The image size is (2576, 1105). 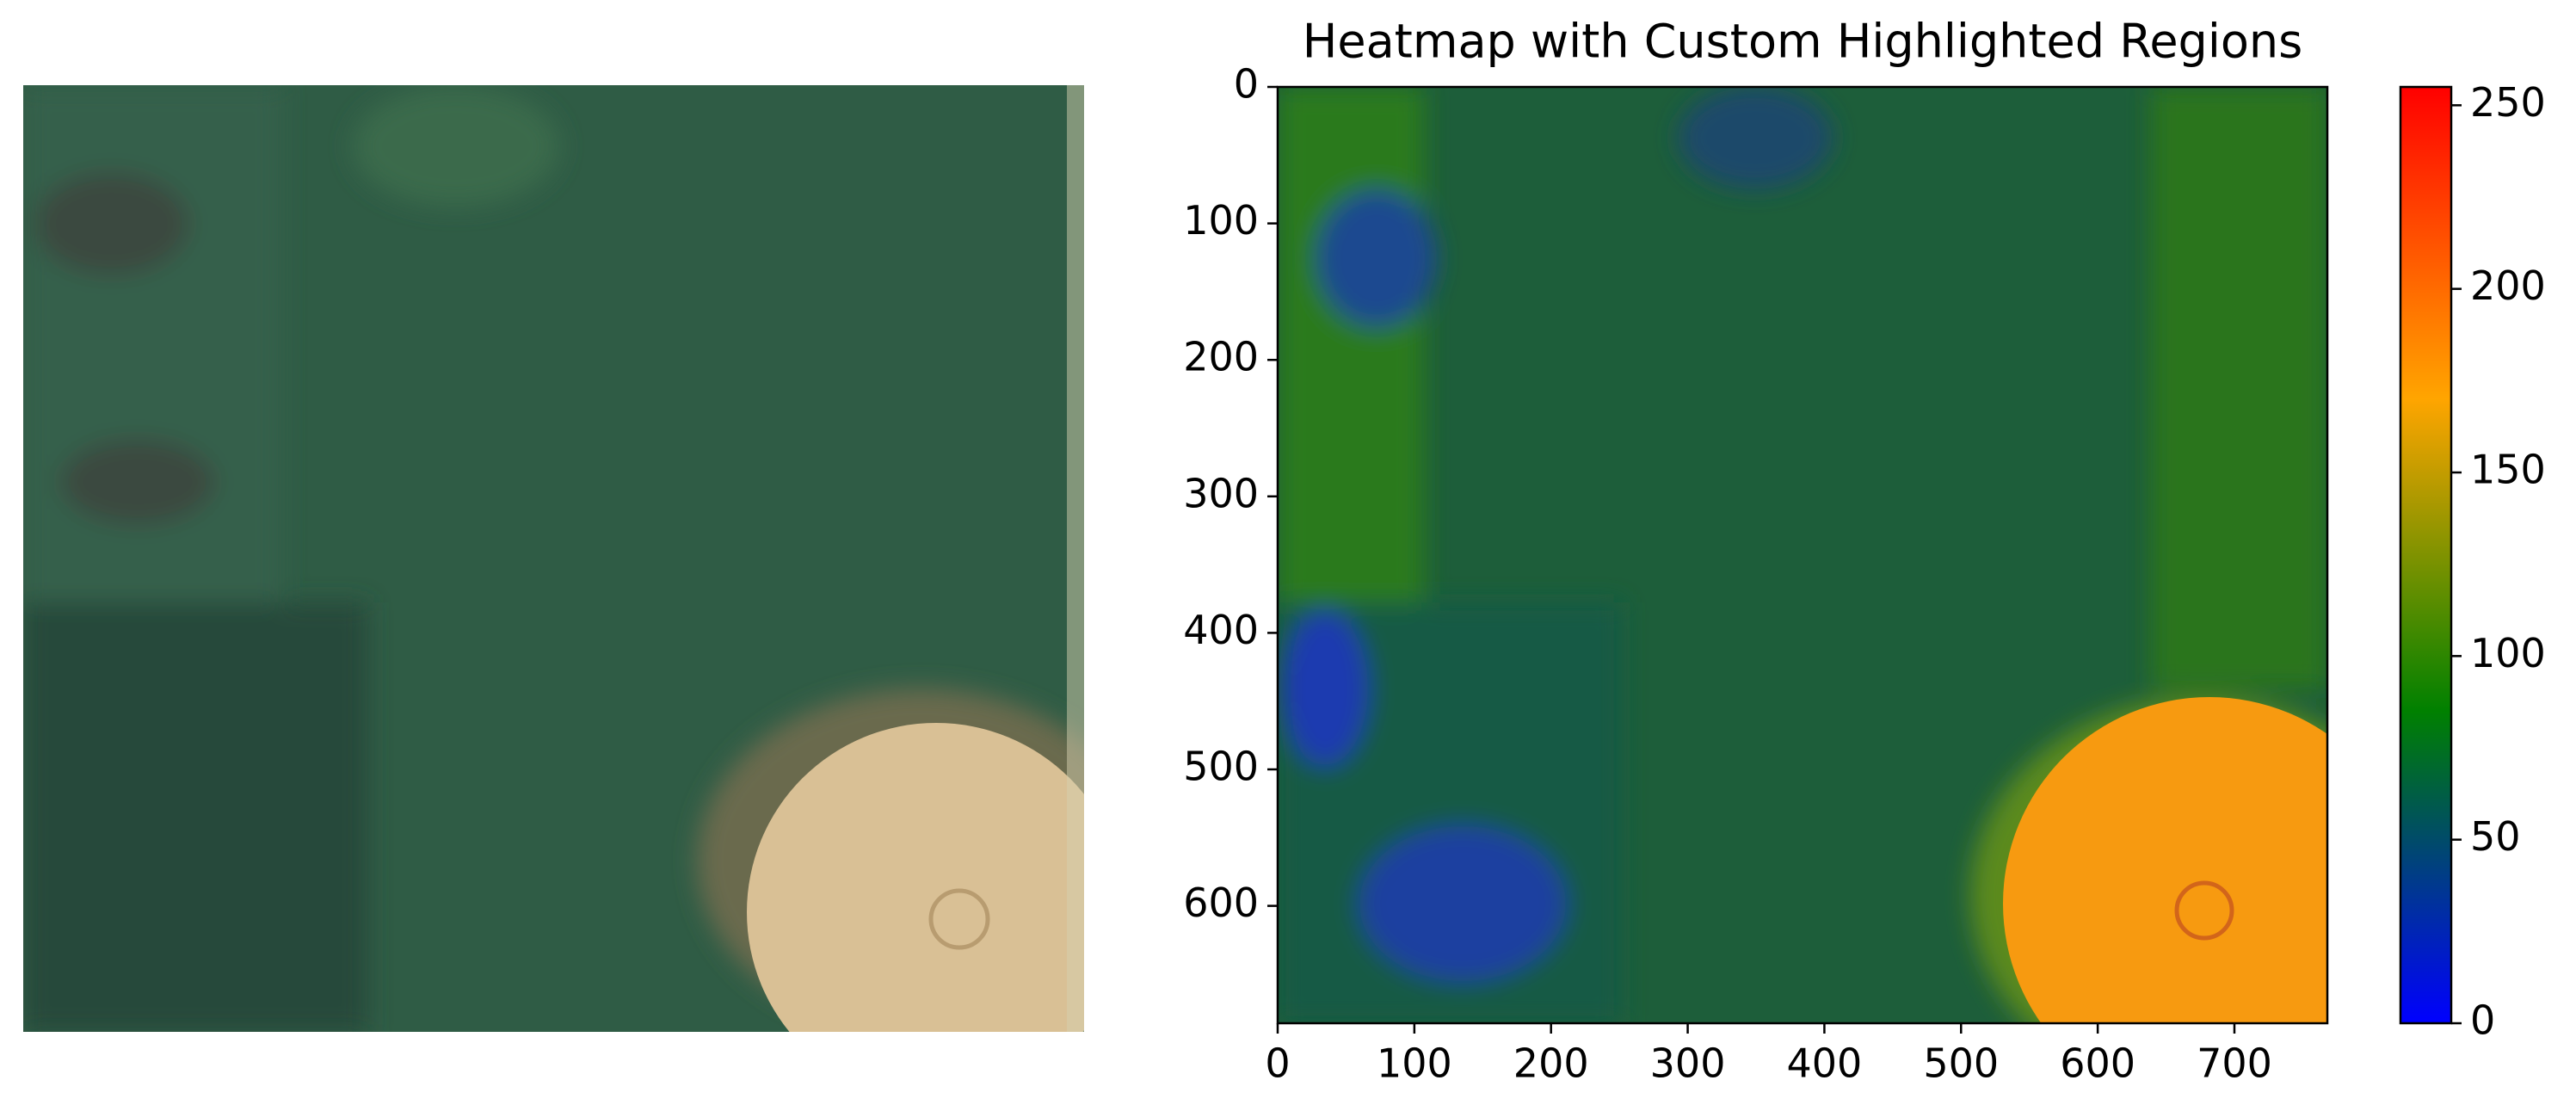 What do you see at coordinates (2508, 653) in the screenshot?
I see `colorbar-tick-label: 100` at bounding box center [2508, 653].